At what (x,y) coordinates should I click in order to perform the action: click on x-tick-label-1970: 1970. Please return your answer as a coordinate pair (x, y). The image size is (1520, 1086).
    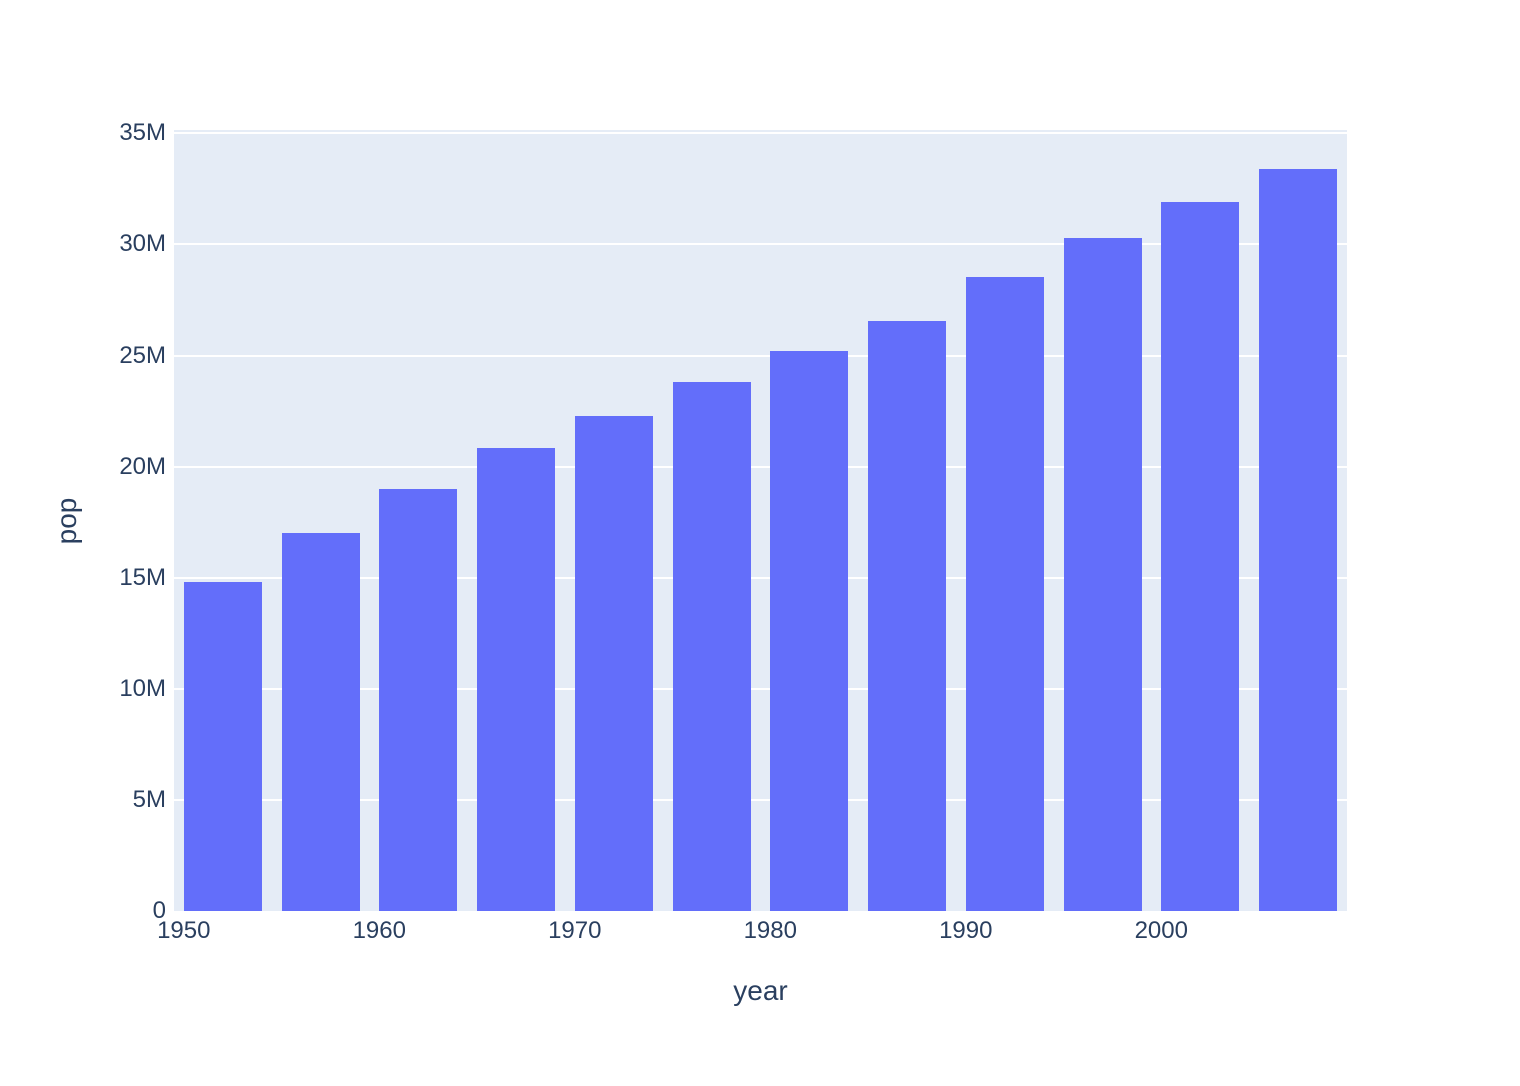
    Looking at the image, I should click on (575, 930).